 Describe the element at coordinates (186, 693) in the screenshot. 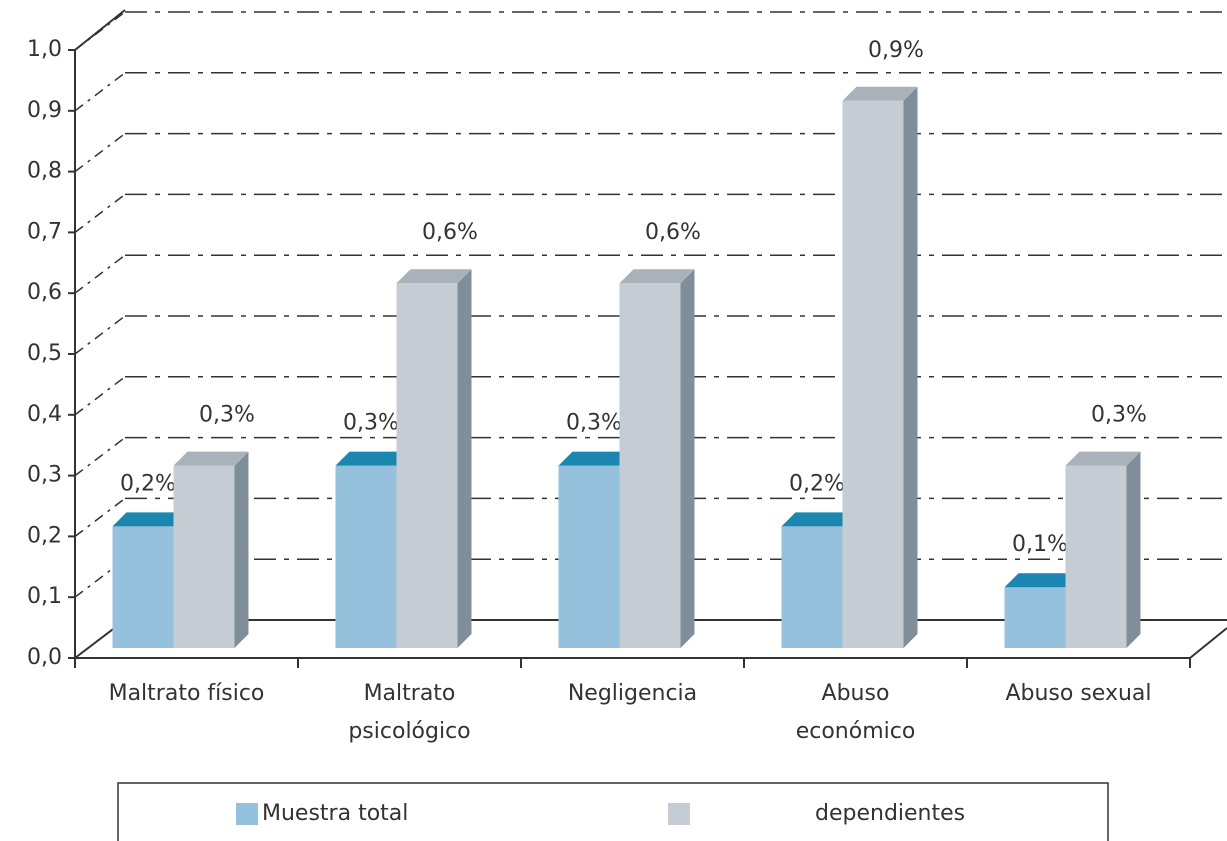

I see `x-tick-label: Maltrato físico` at that location.